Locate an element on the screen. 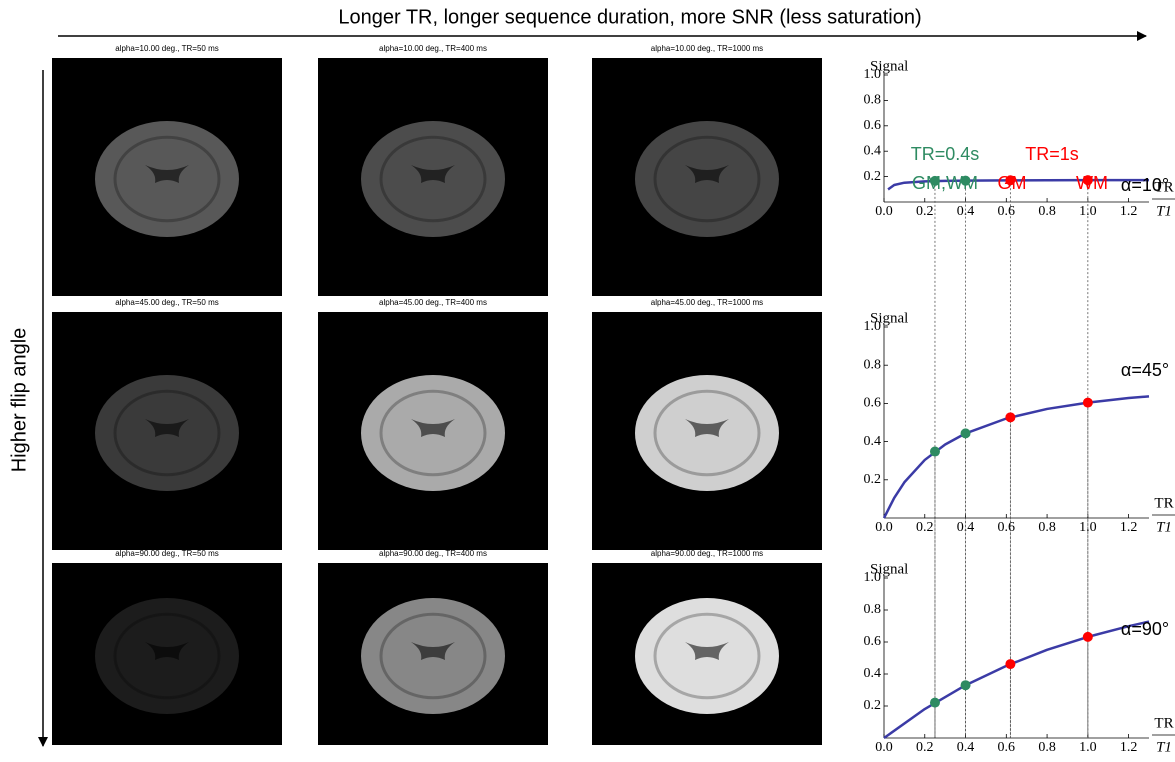 Image resolution: width=1175 pixels, height=762 pixels. annotation: TR=1s is located at coordinates (1052, 154).